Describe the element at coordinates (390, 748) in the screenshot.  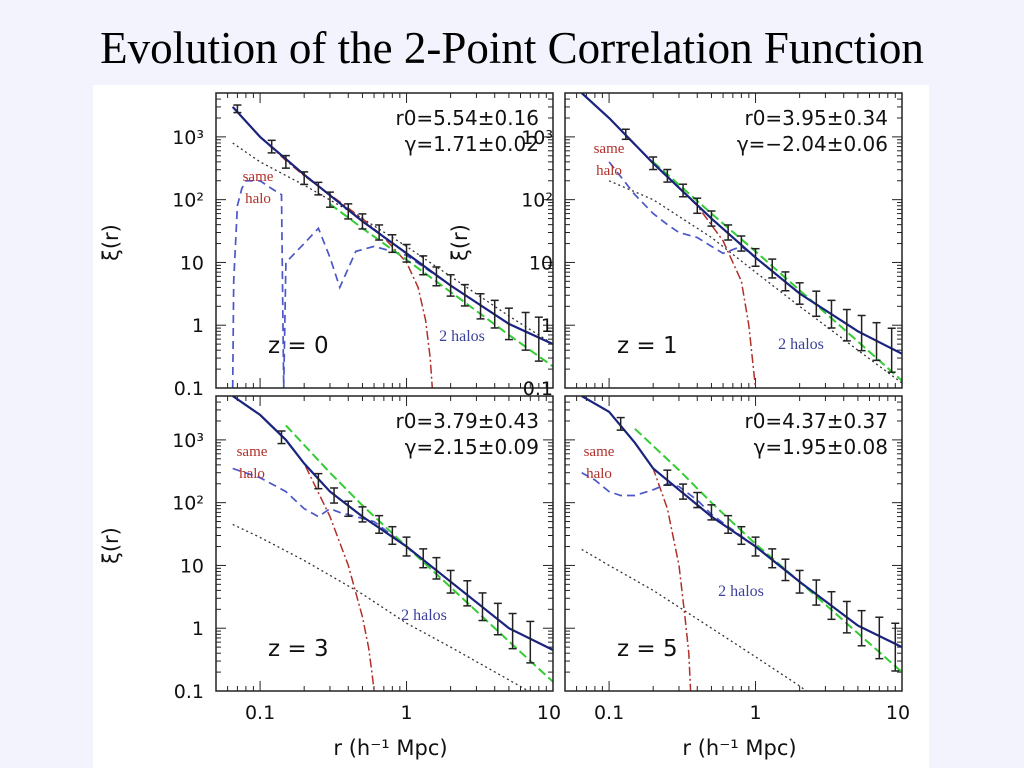
I see `x-axis-title: r (h⁻¹ Mpc)` at that location.